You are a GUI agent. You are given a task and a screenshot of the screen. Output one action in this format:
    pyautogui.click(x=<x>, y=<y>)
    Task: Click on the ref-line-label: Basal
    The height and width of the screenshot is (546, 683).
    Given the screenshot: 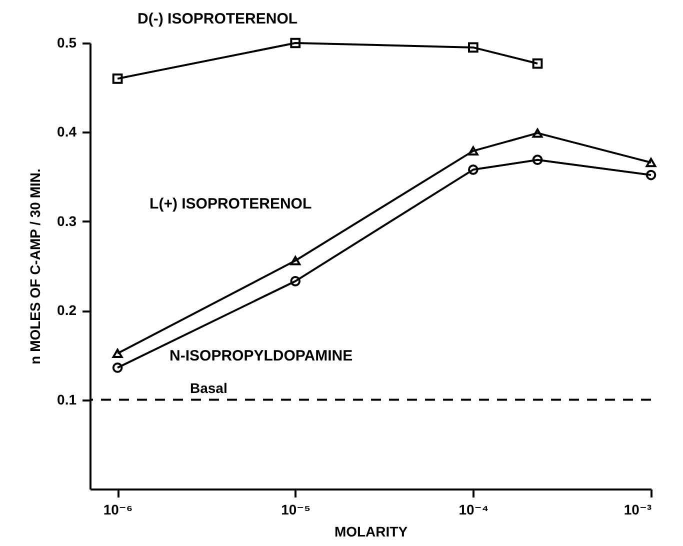 What is the action you would take?
    pyautogui.click(x=209, y=388)
    